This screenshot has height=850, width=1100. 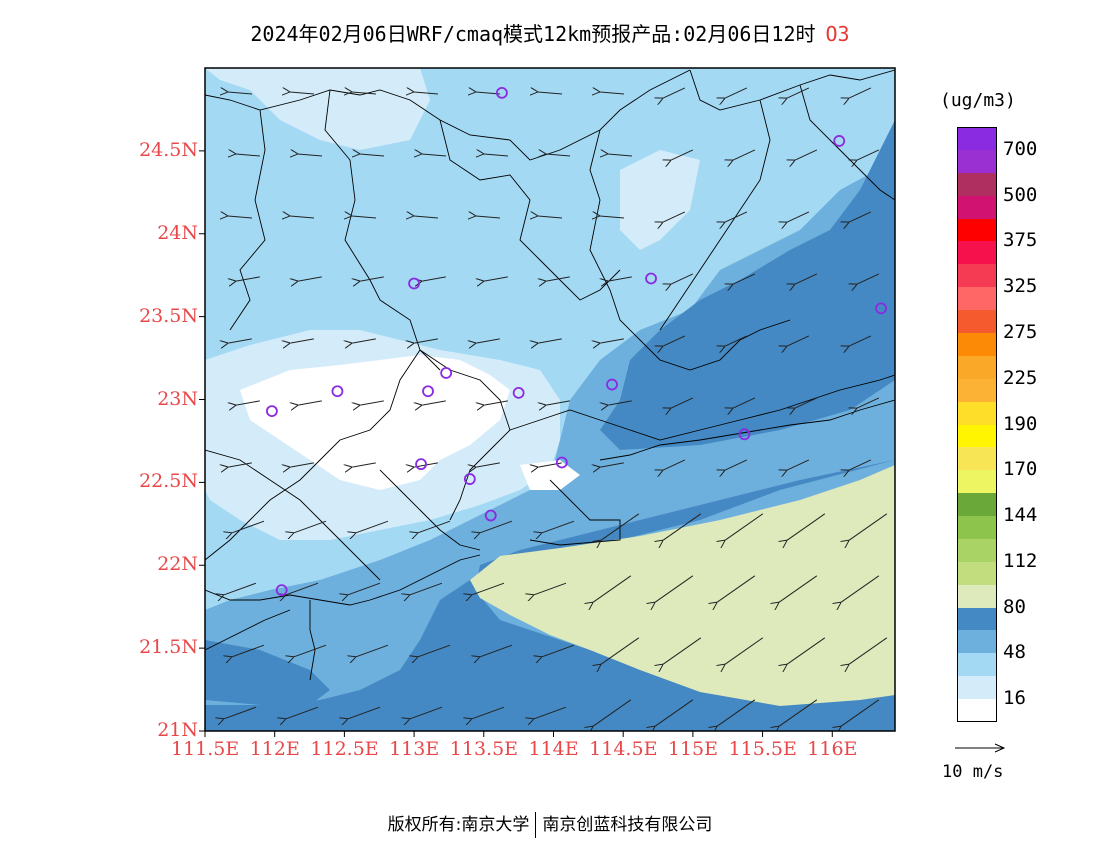 What do you see at coordinates (1020, 515) in the screenshot?
I see `colorbar-value-label: 144` at bounding box center [1020, 515].